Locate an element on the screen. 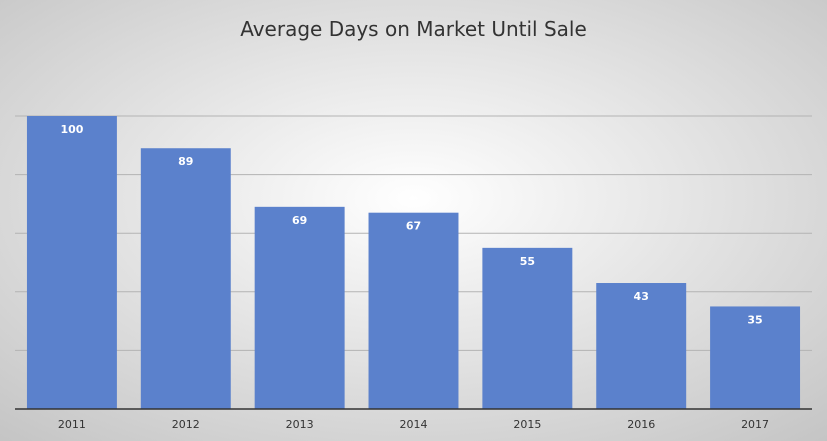  bar-2013 is located at coordinates (299, 307).